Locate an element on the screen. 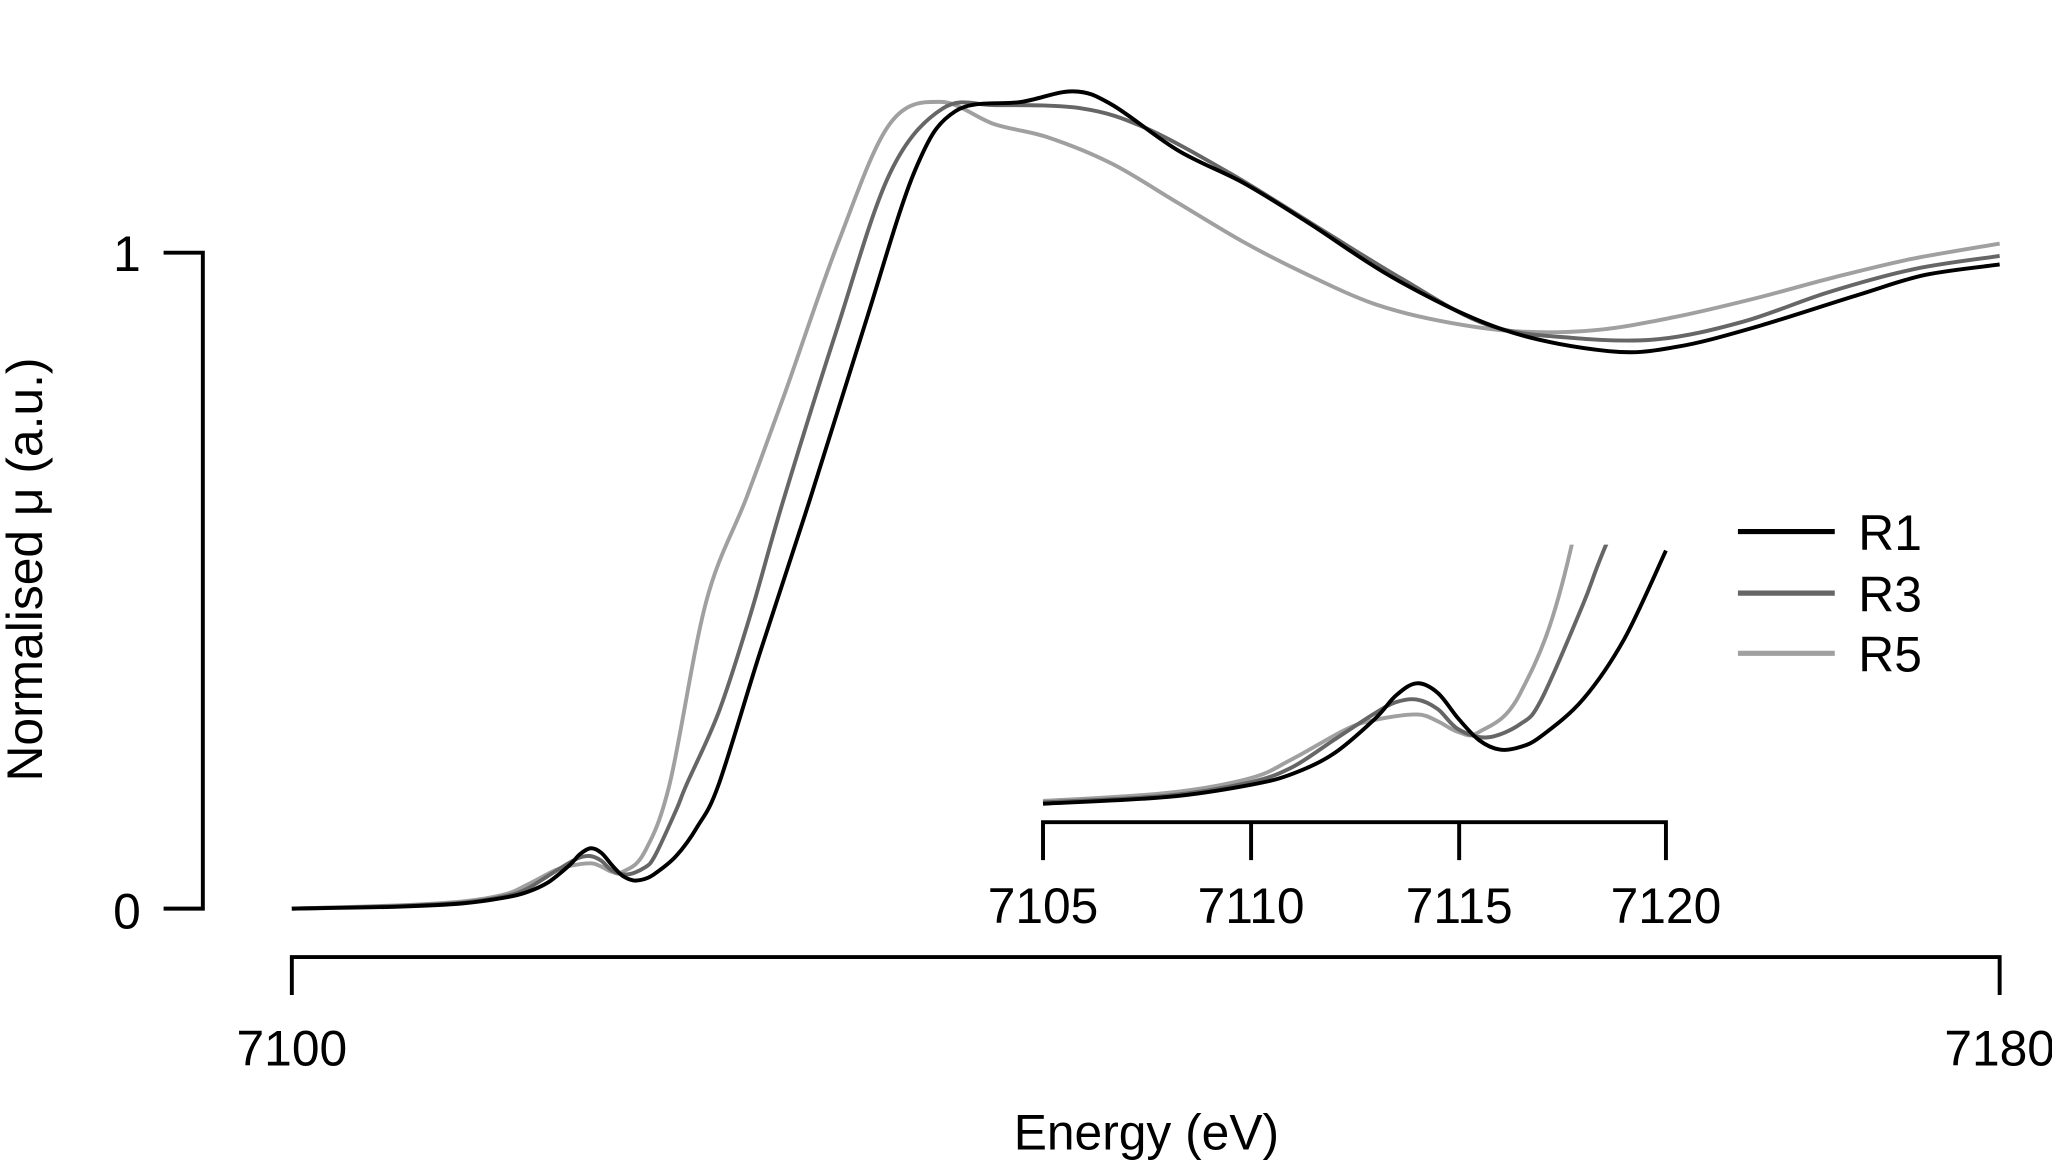  legend-label-r1: R1 is located at coordinates (1890, 533).